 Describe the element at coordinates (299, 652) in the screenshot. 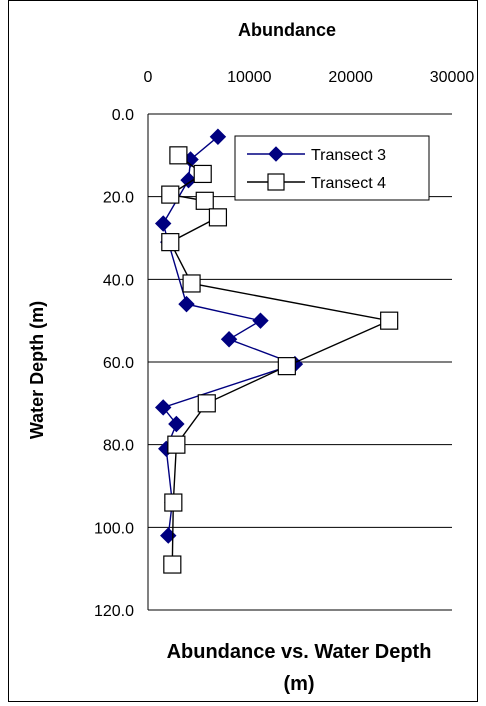

I see `chart-title-line-1: Abundance vs. Water Depth` at that location.